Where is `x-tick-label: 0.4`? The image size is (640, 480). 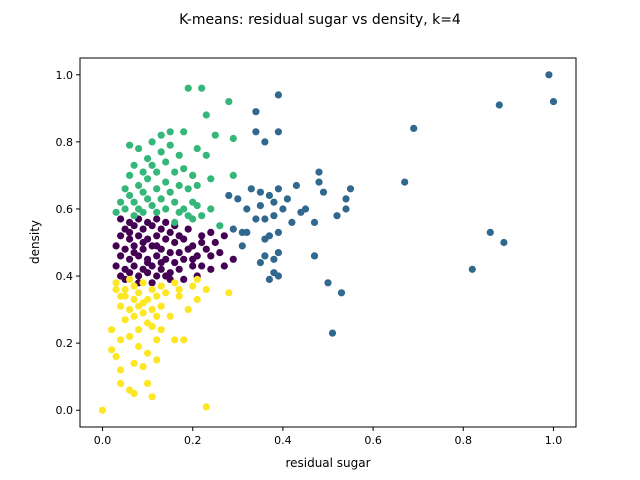 x-tick-label: 0.4 is located at coordinates (283, 440).